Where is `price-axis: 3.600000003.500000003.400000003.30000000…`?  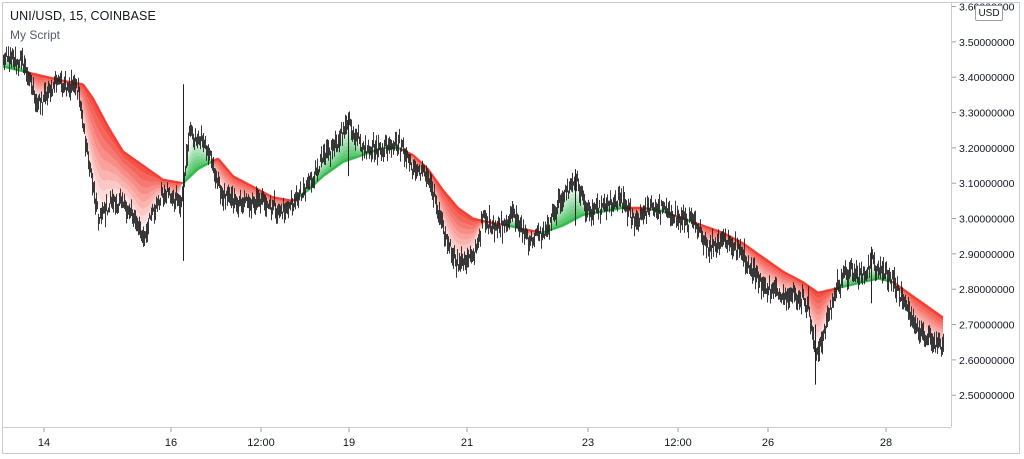
price-axis: 3.600000003.500000003.400000003.30000000… is located at coordinates (985, 215).